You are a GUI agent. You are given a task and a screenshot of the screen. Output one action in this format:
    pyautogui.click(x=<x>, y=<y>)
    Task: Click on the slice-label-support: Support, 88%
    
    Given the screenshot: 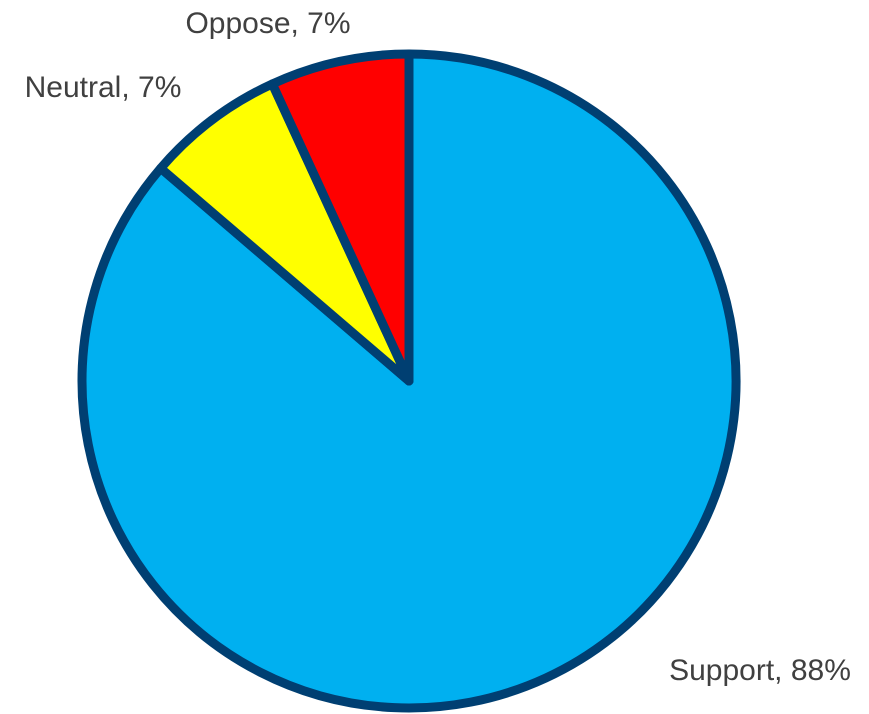 What is the action you would take?
    pyautogui.click(x=760, y=670)
    